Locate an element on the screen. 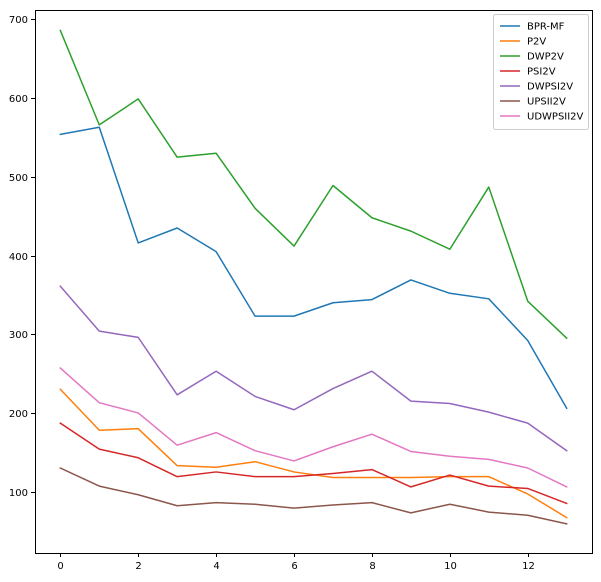  x-tick-label: 4 is located at coordinates (216, 566).